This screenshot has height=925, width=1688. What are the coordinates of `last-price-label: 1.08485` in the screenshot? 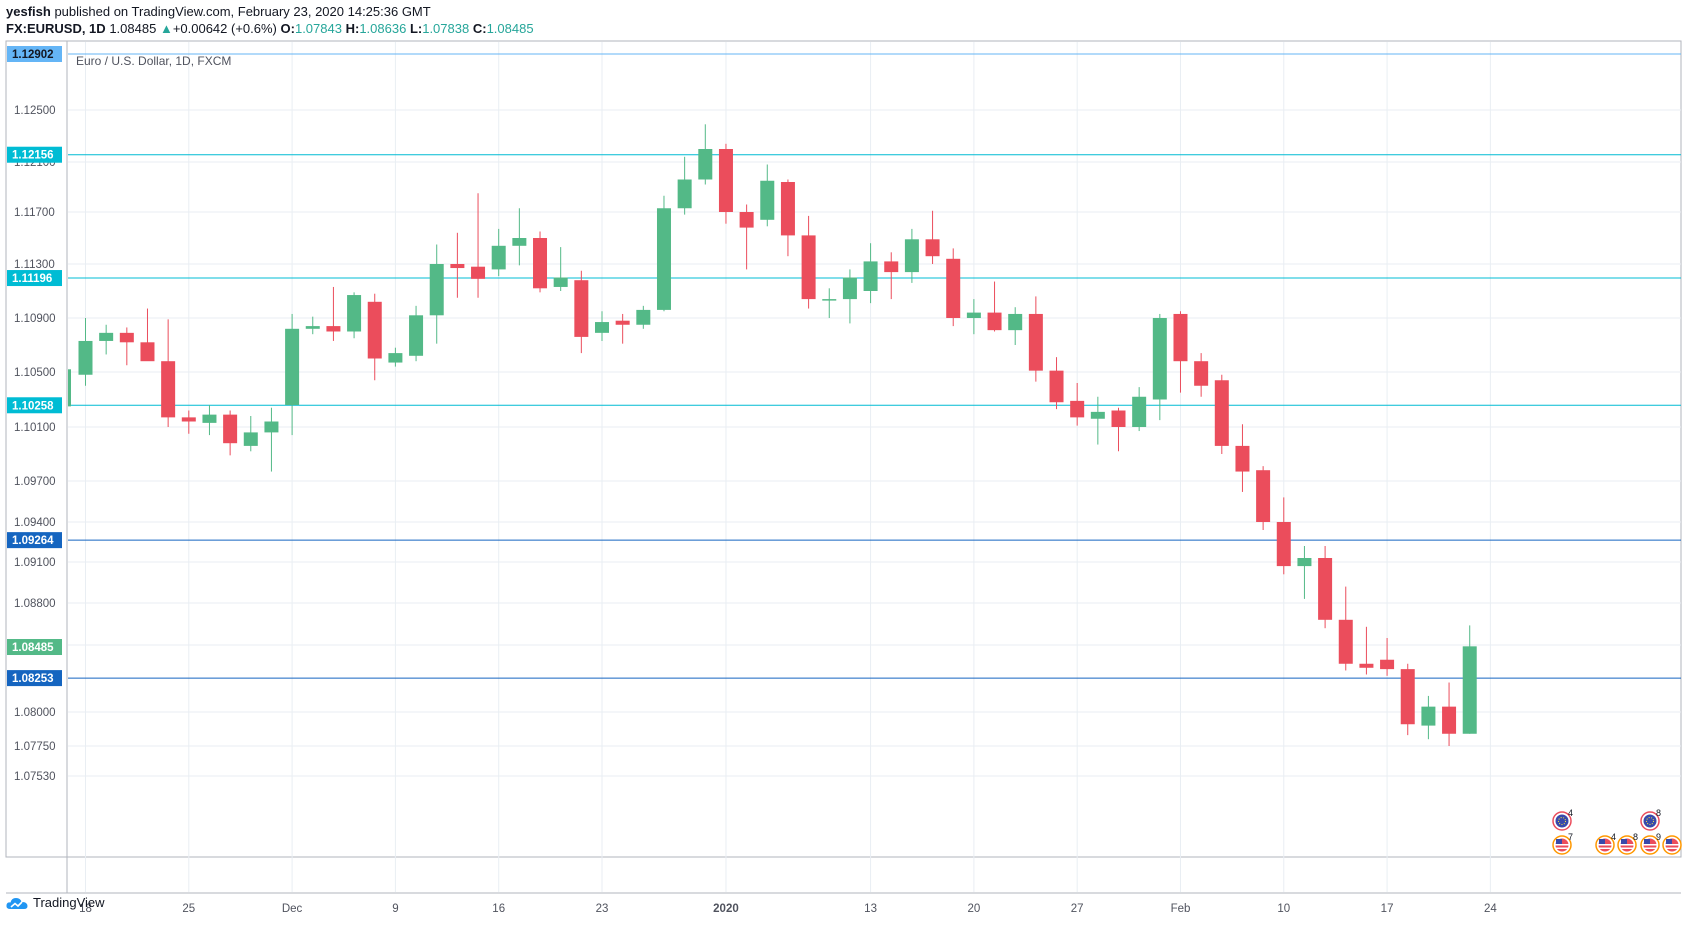 It's located at (33, 648).